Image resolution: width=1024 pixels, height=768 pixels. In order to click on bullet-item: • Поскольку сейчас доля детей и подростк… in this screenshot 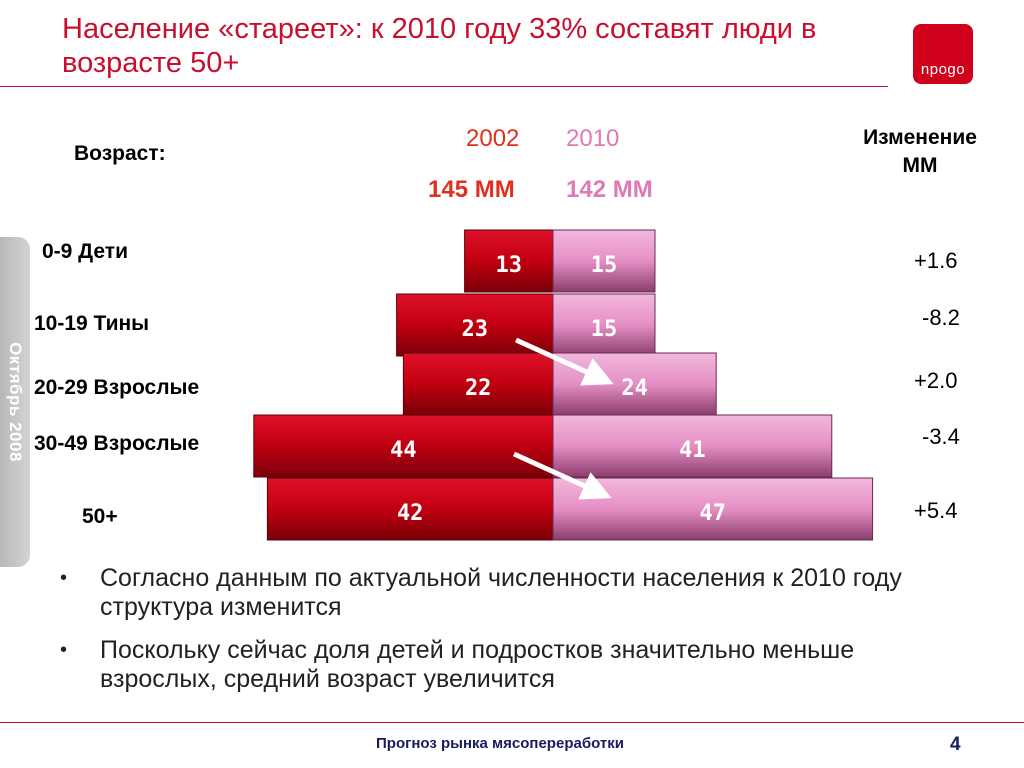, I will do `click(510, 665)`.